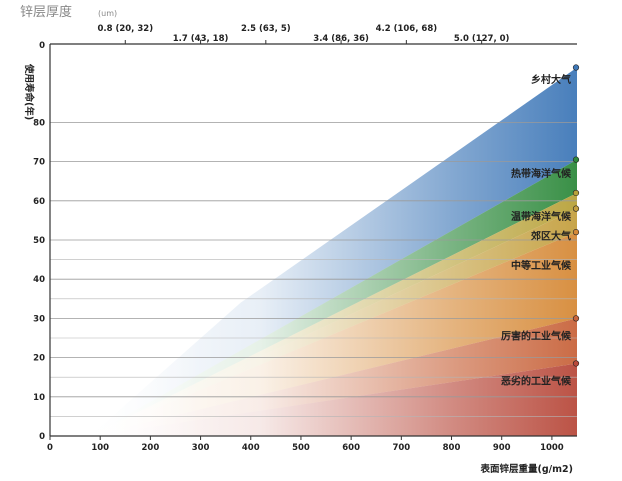 The image size is (622, 481). I want to click on x-tick-label-900: 900, so click(502, 448).